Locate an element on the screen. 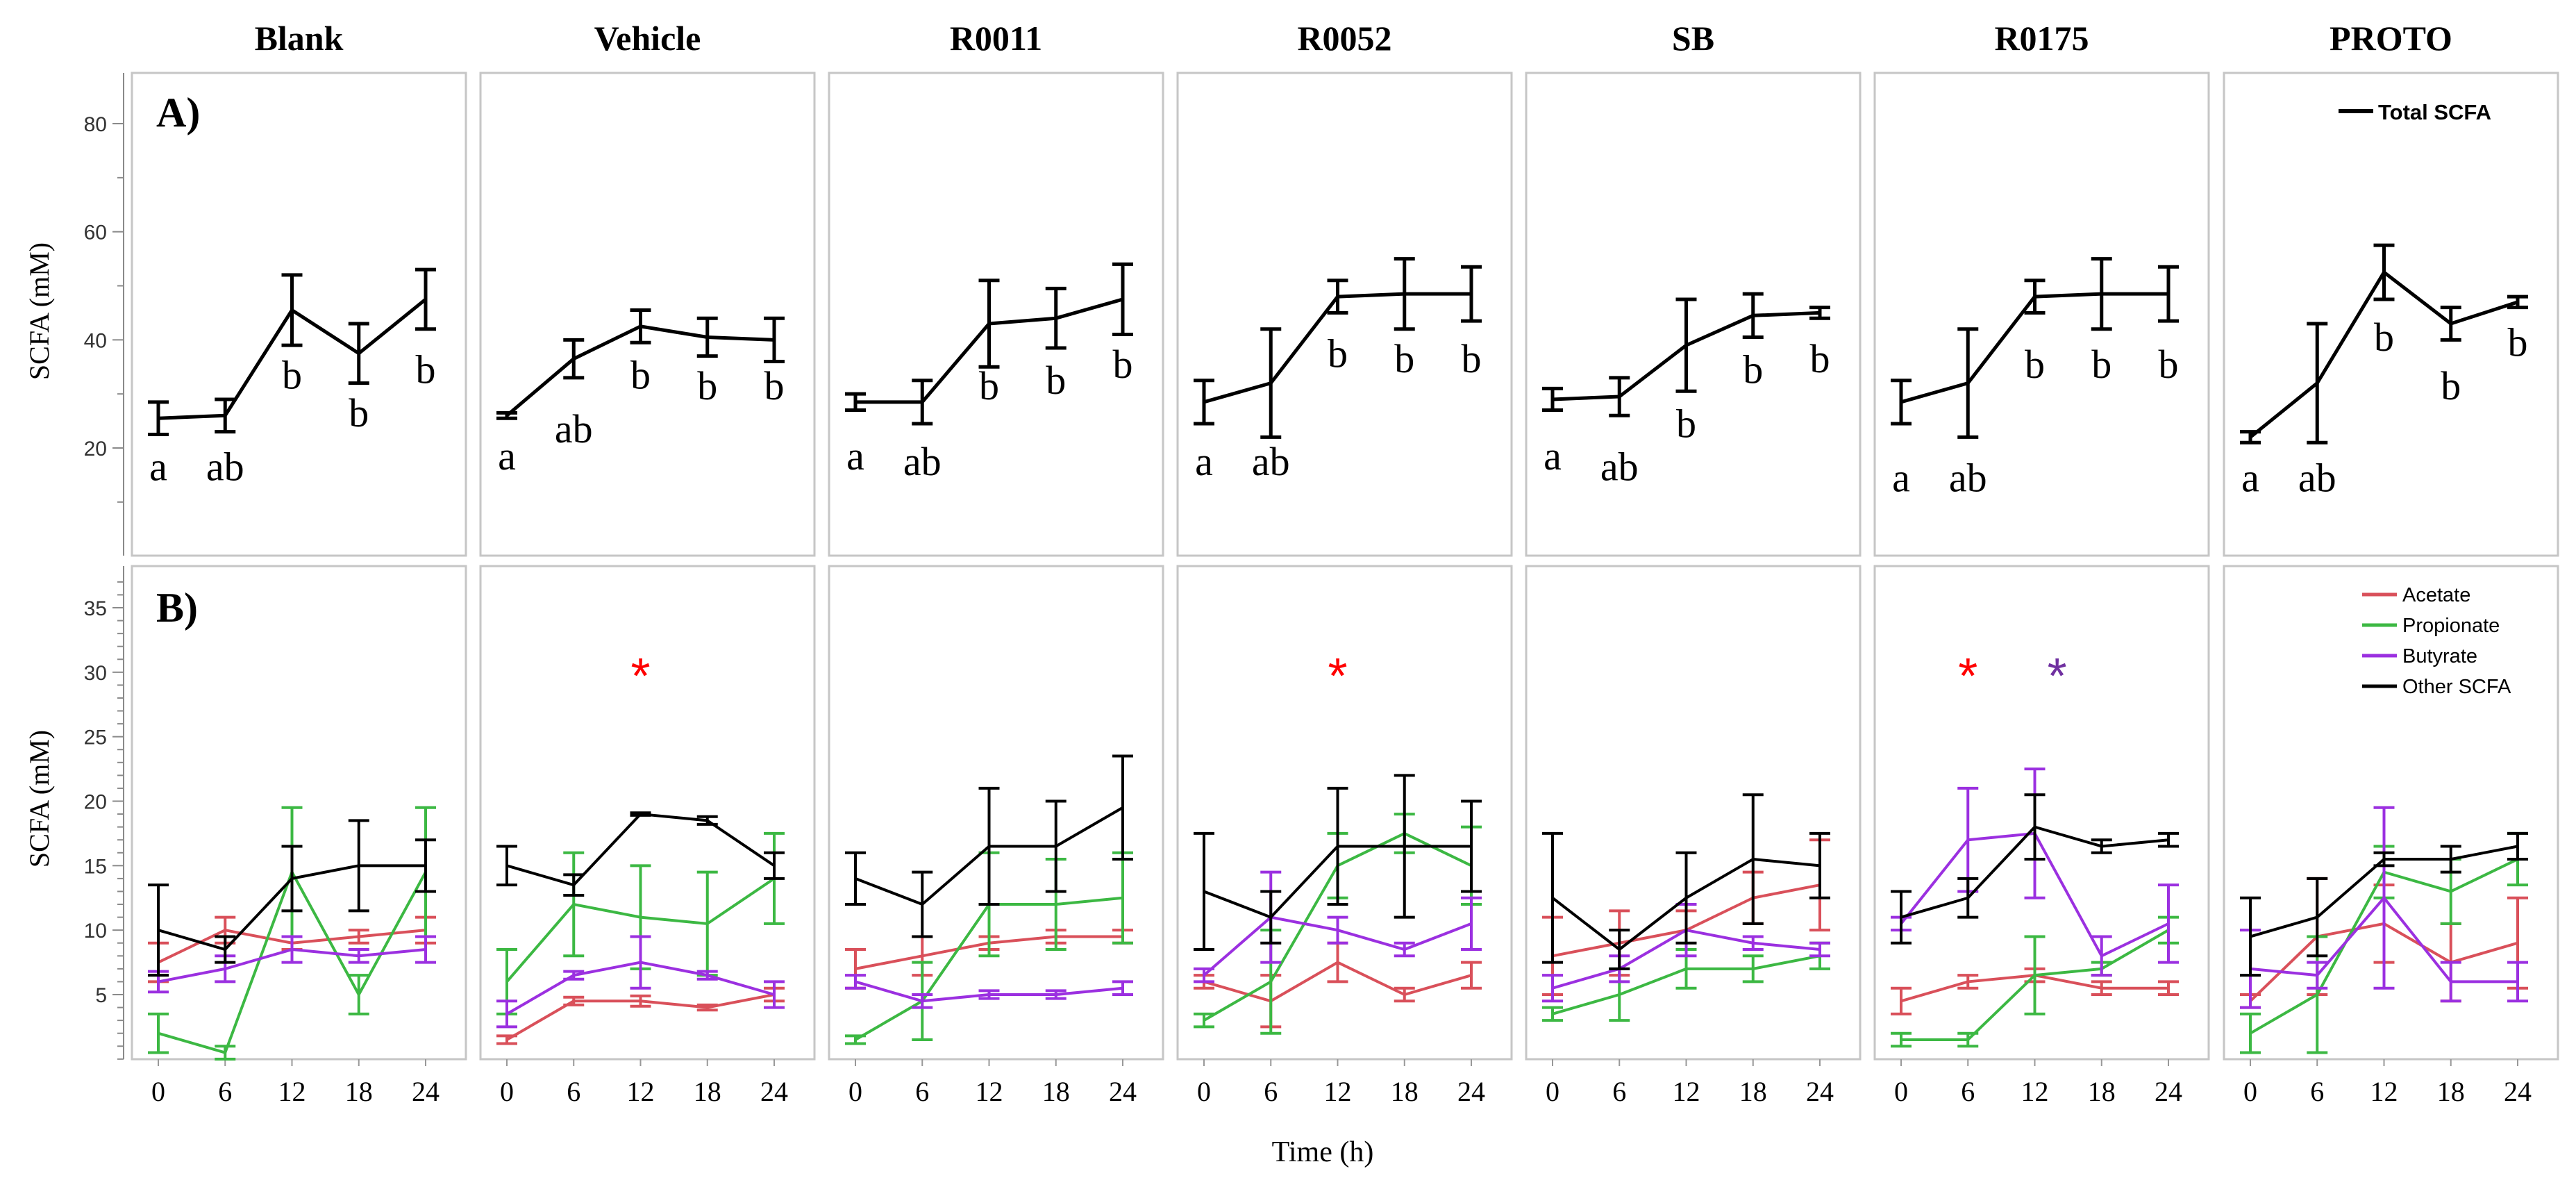 This screenshot has height=1187, width=2576. significance-letter-blank-0: a is located at coordinates (158, 467).